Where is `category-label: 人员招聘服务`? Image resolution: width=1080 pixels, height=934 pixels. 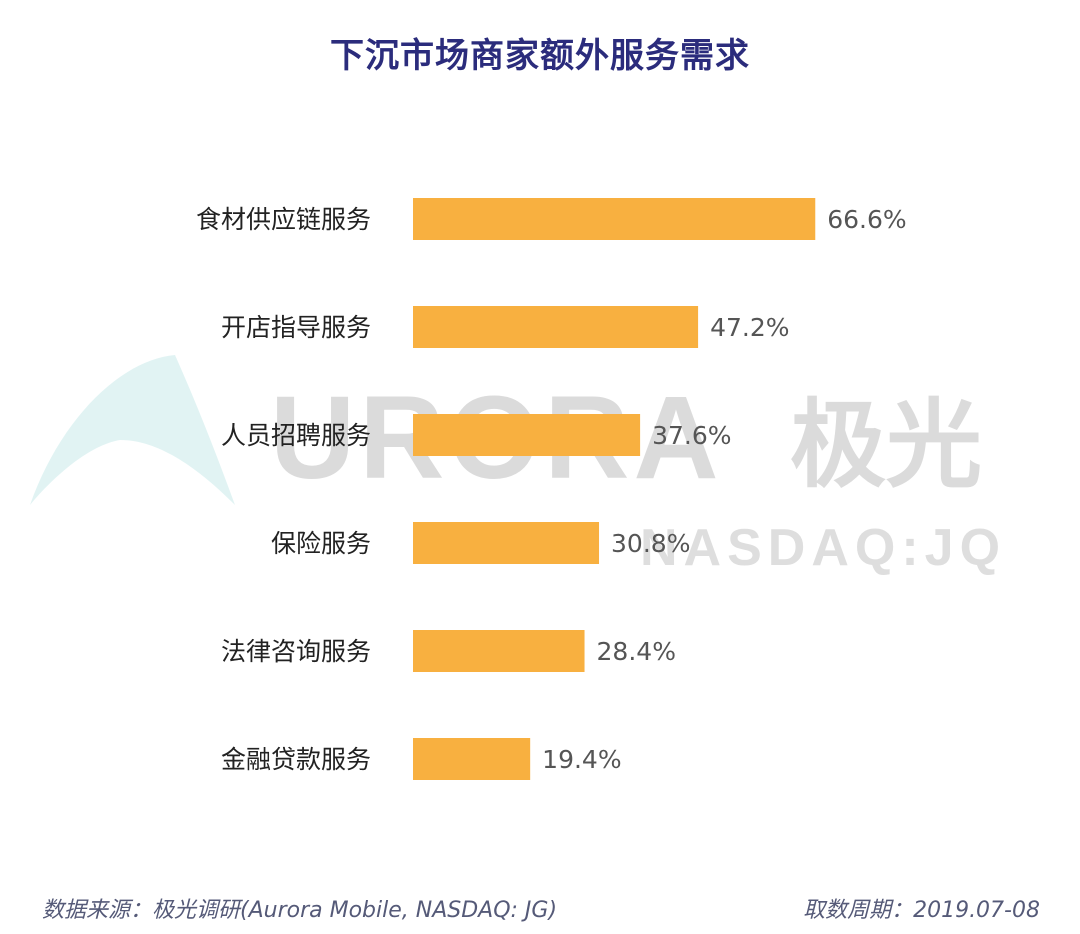
category-label: 人员招聘服务 is located at coordinates (296, 435).